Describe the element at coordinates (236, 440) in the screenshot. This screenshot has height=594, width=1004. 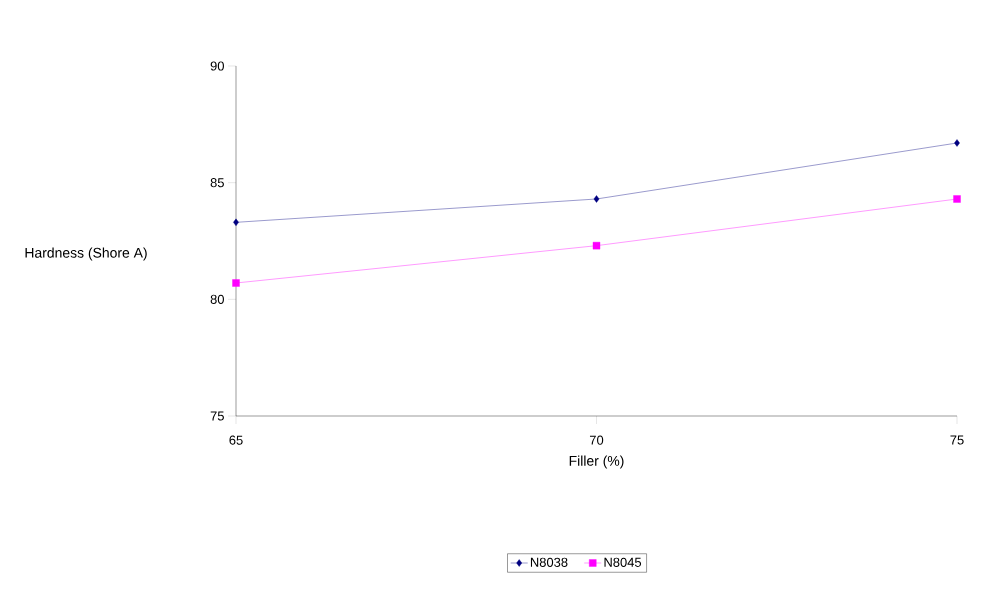
I see `x-tick-label: 65` at that location.